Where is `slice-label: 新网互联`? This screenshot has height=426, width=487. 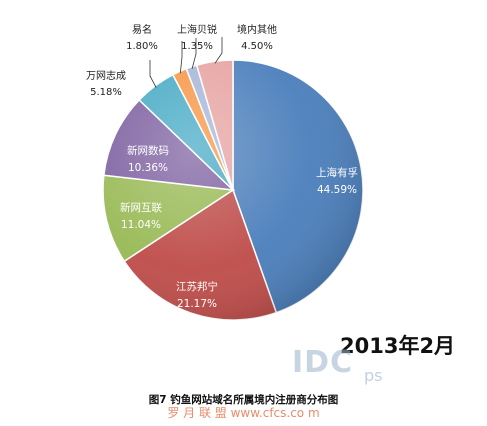
slice-label: 新网互联 is located at coordinates (141, 207).